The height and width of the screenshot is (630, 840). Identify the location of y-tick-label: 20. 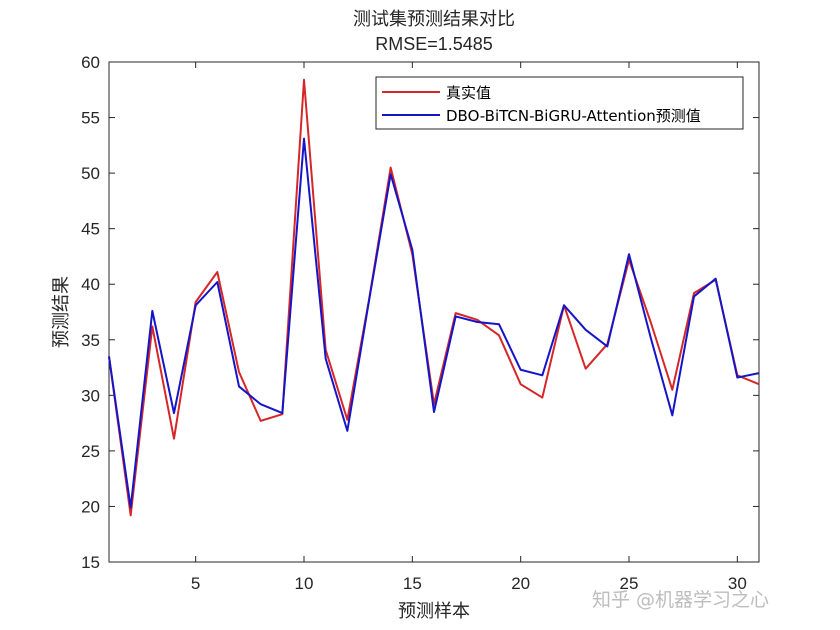
(90, 506).